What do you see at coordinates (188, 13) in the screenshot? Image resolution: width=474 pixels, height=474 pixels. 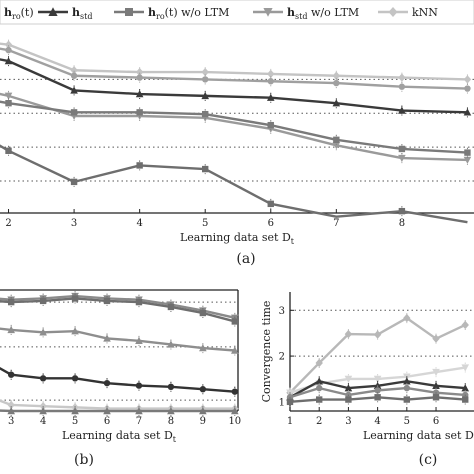 I see `legend-label: hro(t) w/o LTM` at bounding box center [188, 13].